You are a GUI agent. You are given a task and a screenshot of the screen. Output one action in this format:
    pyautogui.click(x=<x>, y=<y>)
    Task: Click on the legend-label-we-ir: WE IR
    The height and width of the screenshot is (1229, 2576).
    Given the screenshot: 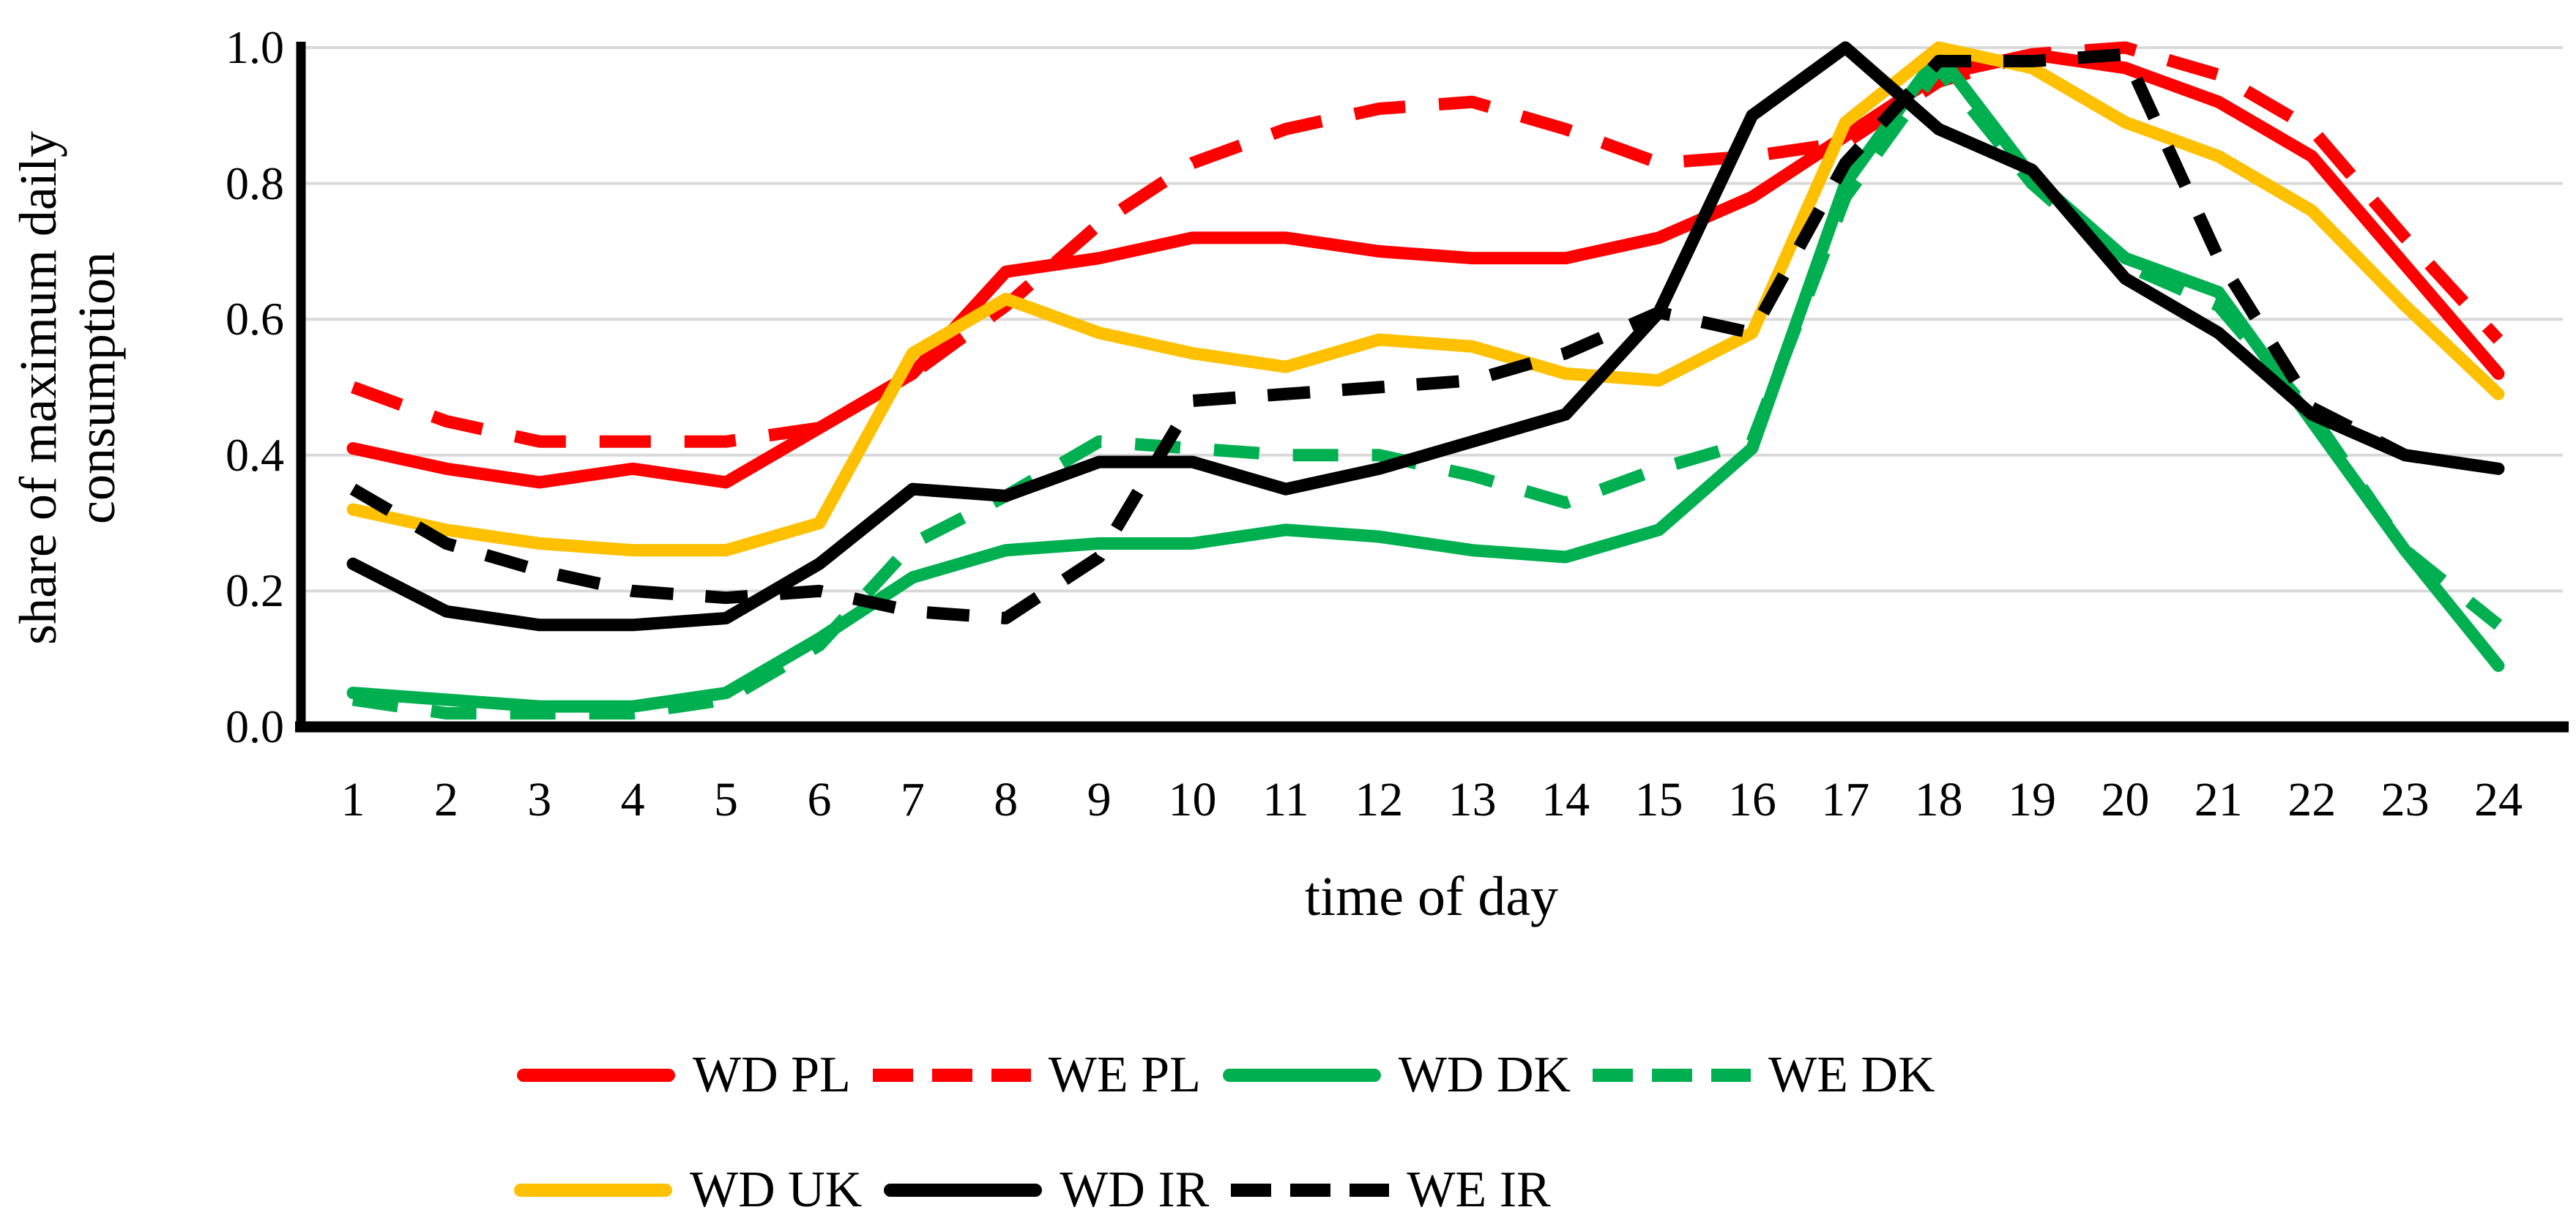 What is the action you would take?
    pyautogui.click(x=1479, y=1190)
    